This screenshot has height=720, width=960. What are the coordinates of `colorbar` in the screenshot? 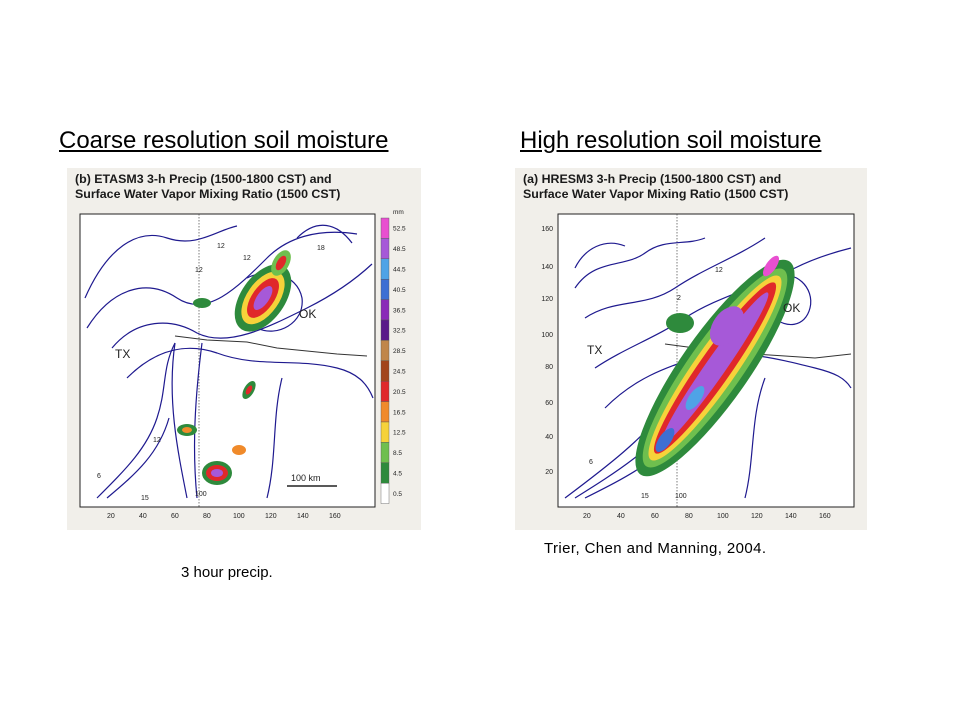 It's located at (385, 360).